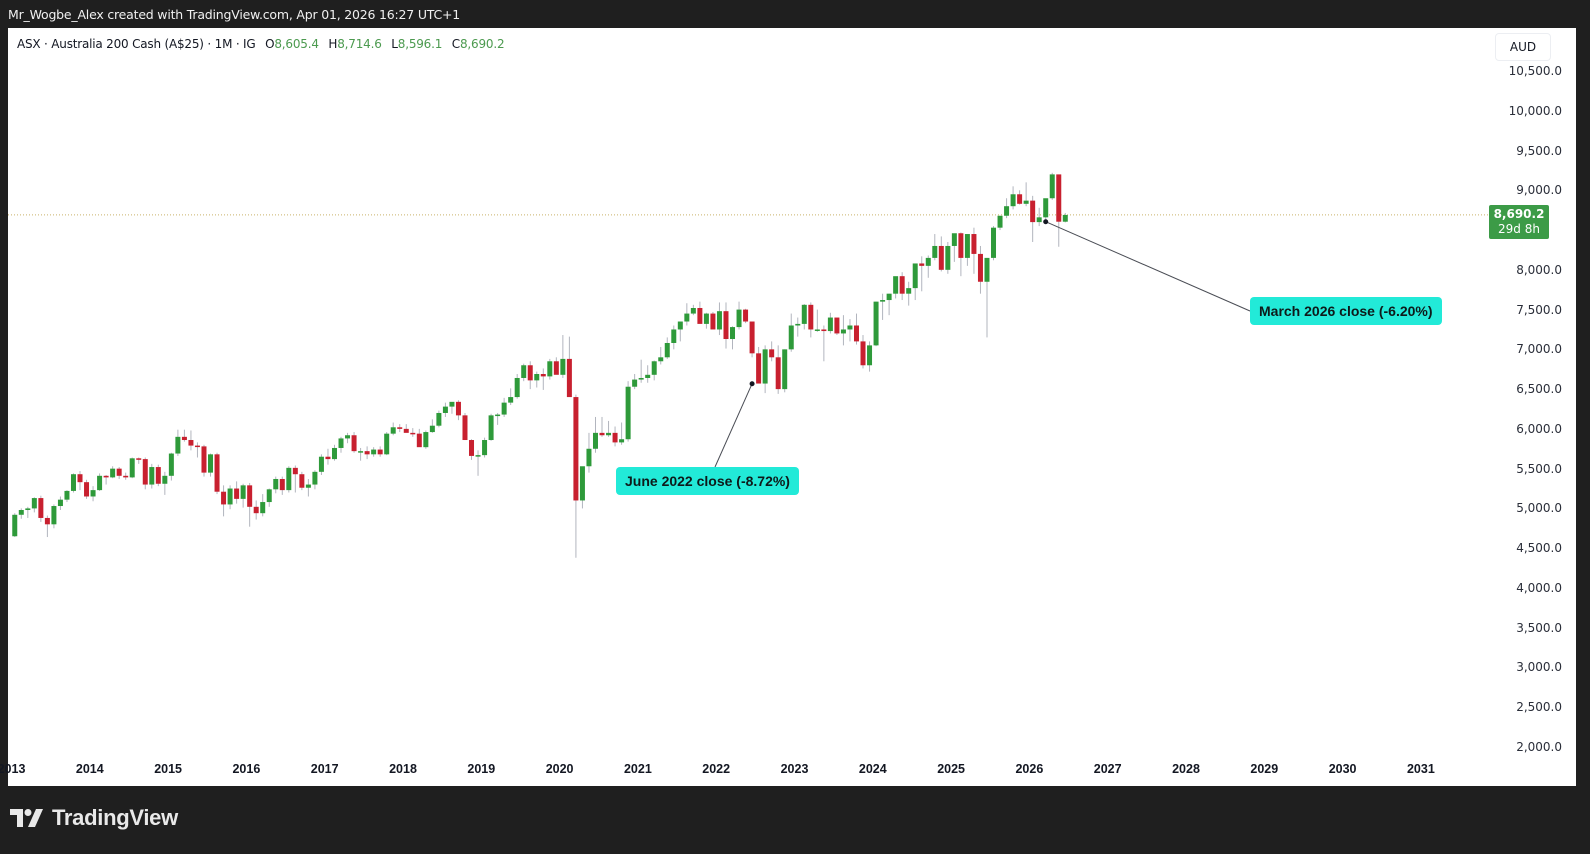 This screenshot has width=1590, height=854. I want to click on annotation-june-2022: June 2022 close (-8.72%), so click(707, 481).